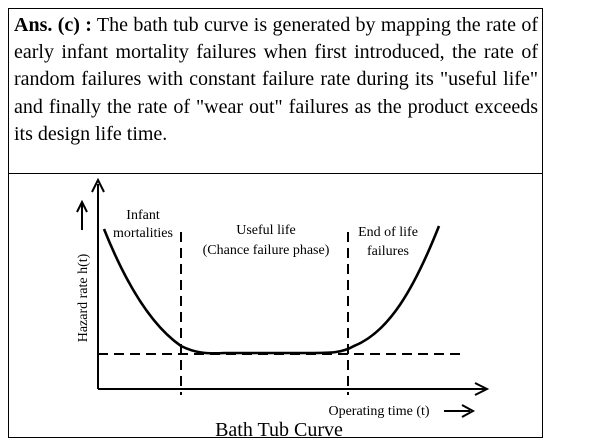 This screenshot has height=443, width=590. What do you see at coordinates (468, 411) in the screenshot?
I see `right-arrow-icon` at bounding box center [468, 411].